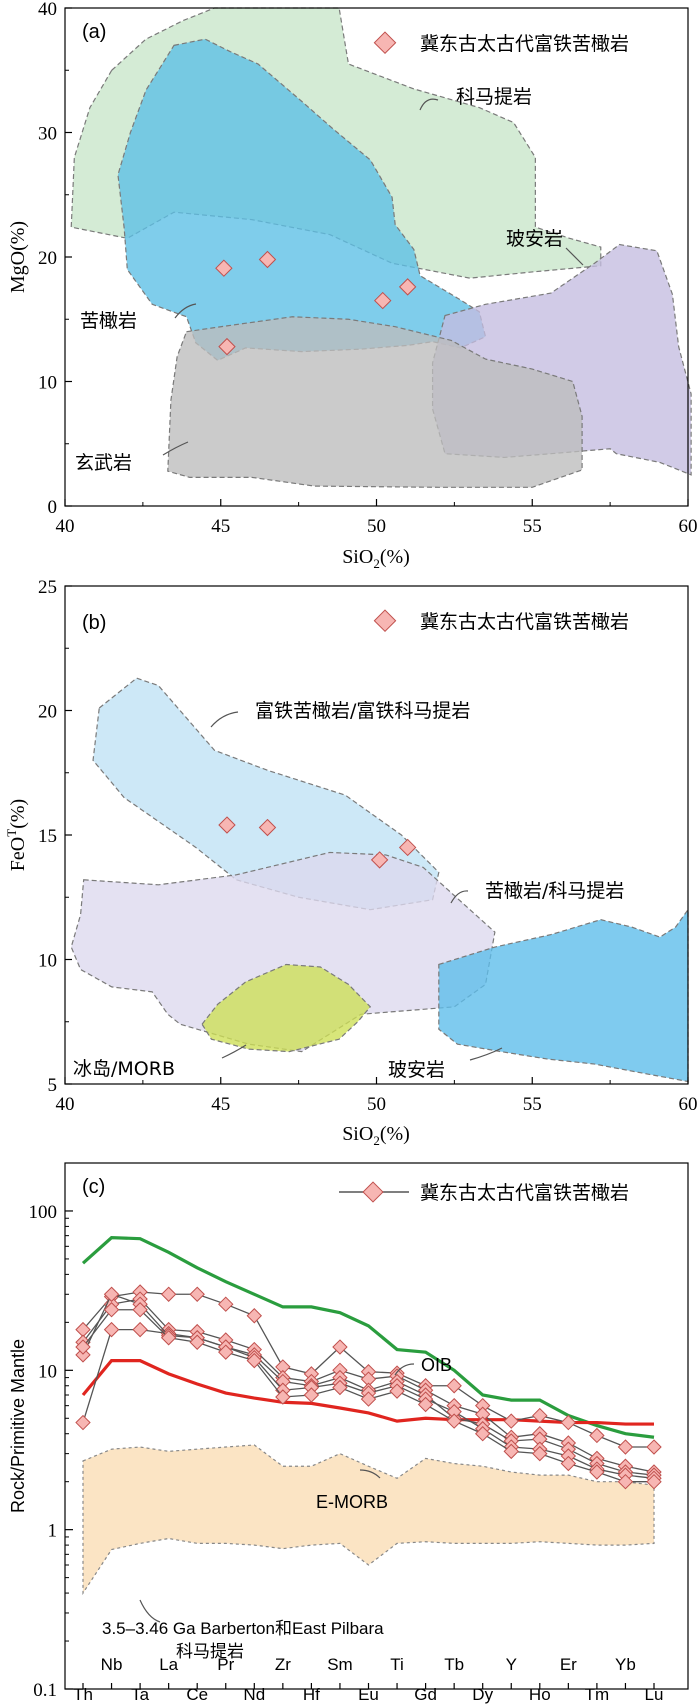  I want to click on b-xtick-label: 55, so click(532, 1104).